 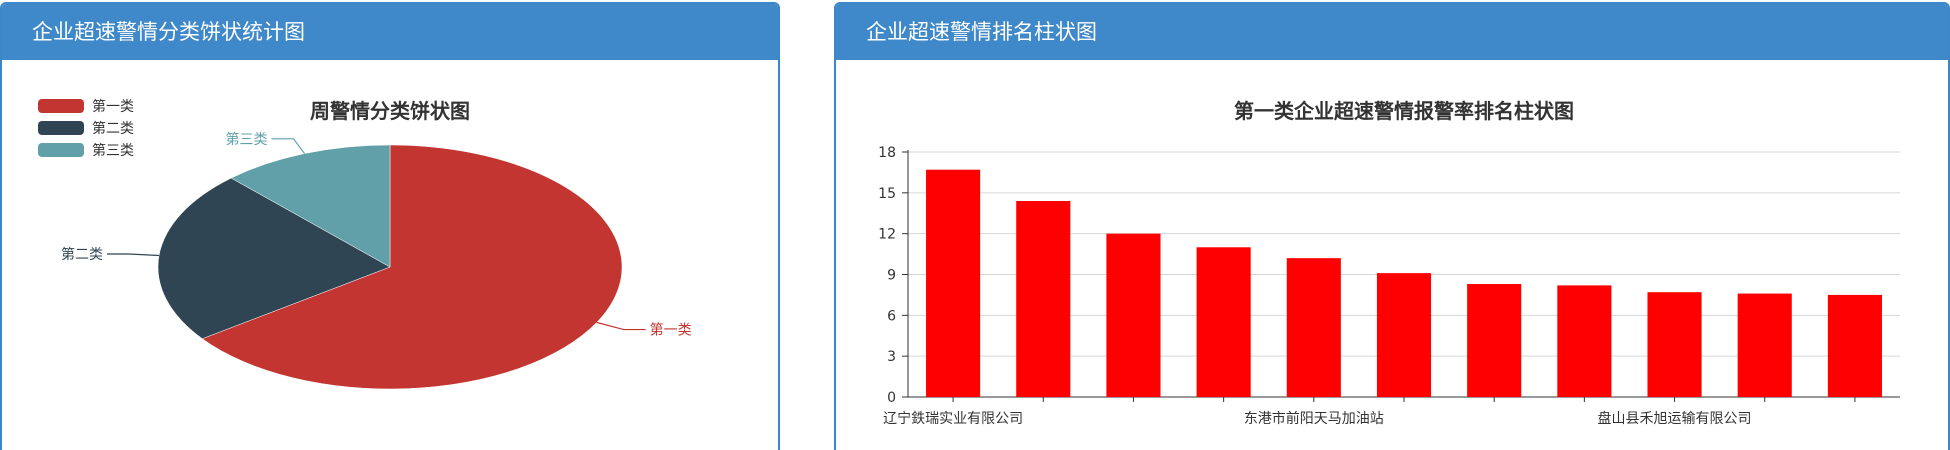 I want to click on x-tick-label: 东港市前阳天马加油站, so click(x=1314, y=418).